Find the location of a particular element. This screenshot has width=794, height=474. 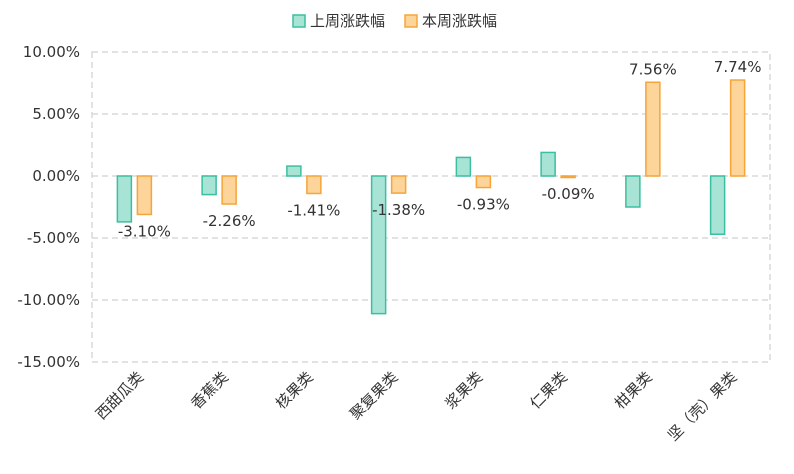

data-label: -2.26% is located at coordinates (229, 221).